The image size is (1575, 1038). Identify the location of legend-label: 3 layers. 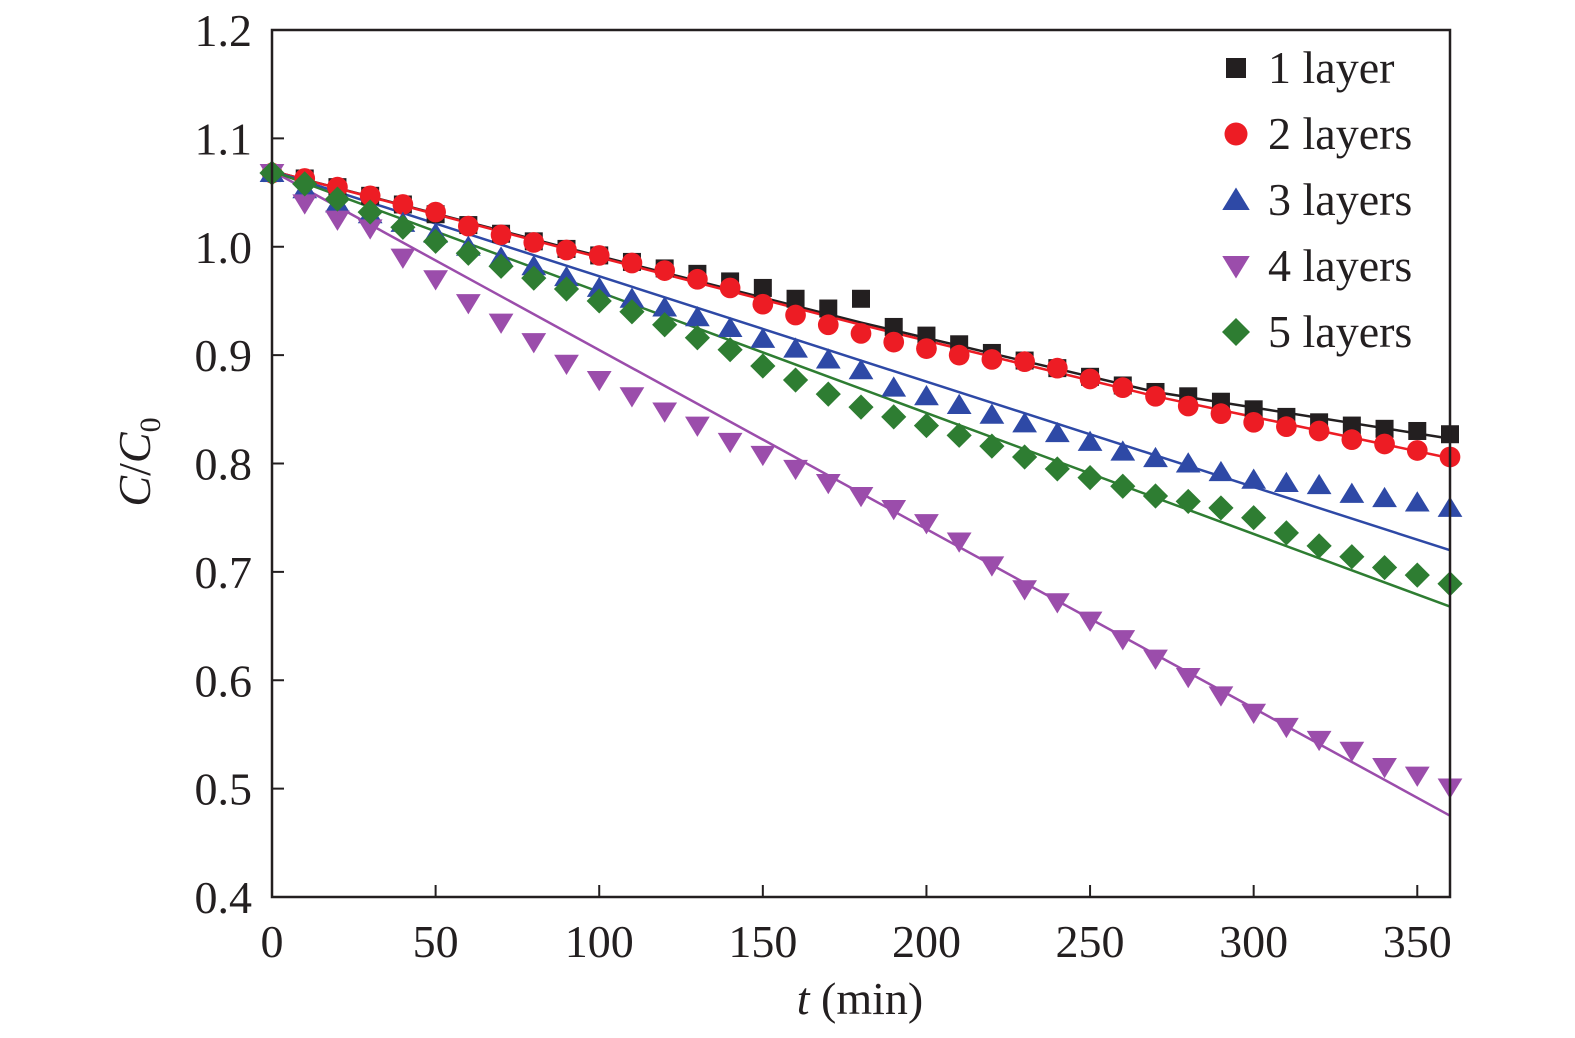
(1340, 199).